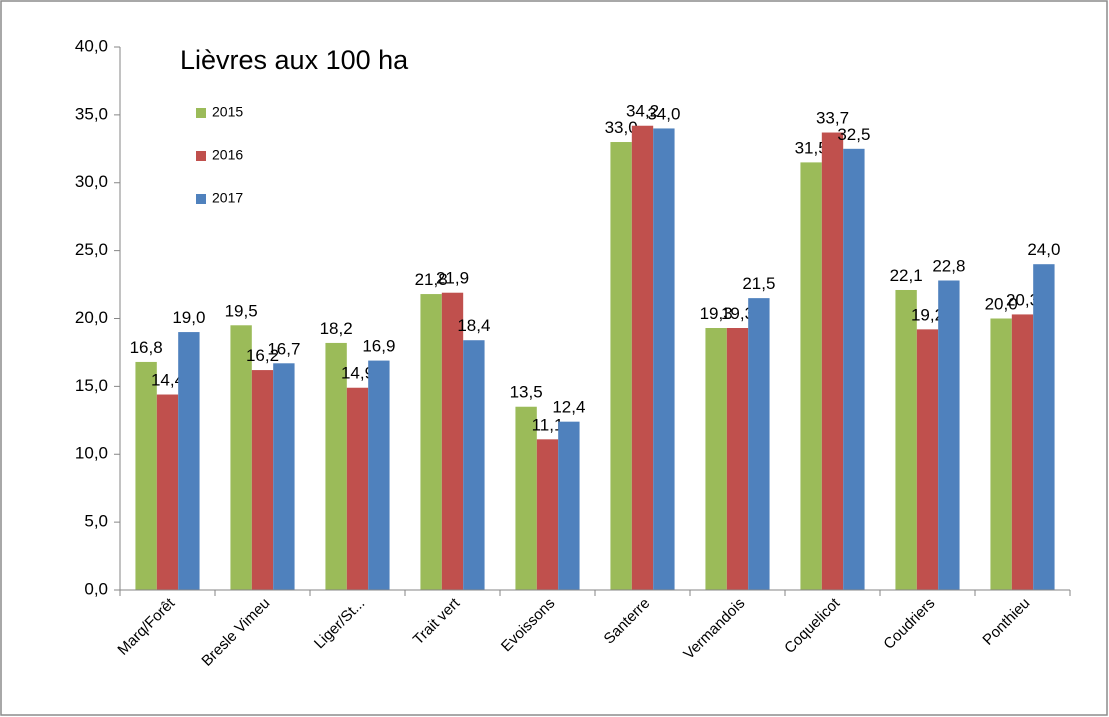 The width and height of the screenshot is (1109, 717). Describe the element at coordinates (227, 155) in the screenshot. I see `legend-label: 2016` at that location.